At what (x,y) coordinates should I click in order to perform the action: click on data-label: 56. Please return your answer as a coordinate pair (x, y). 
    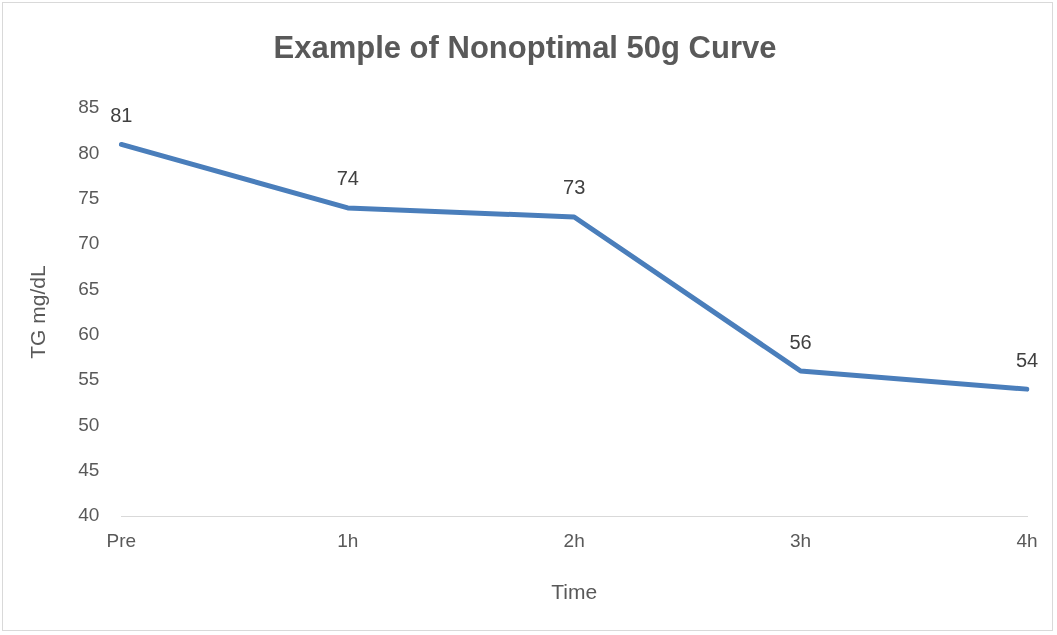
    Looking at the image, I should click on (800, 341).